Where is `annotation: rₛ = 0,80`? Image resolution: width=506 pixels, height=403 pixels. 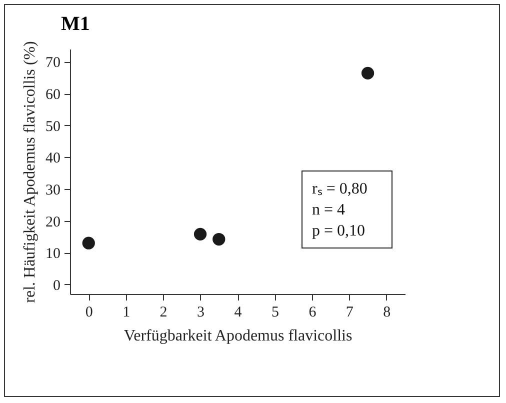
annotation: rₛ = 0,80 is located at coordinates (340, 189).